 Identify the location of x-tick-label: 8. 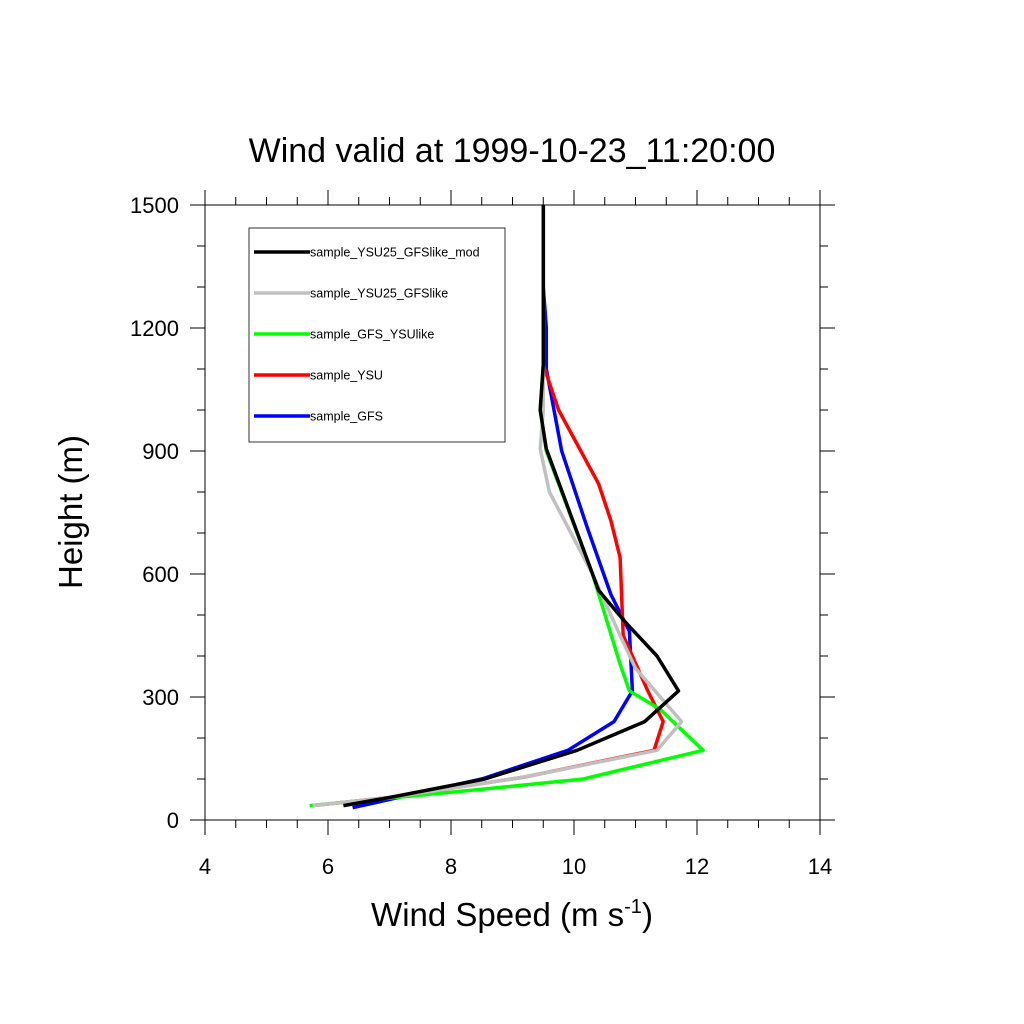
(451, 866).